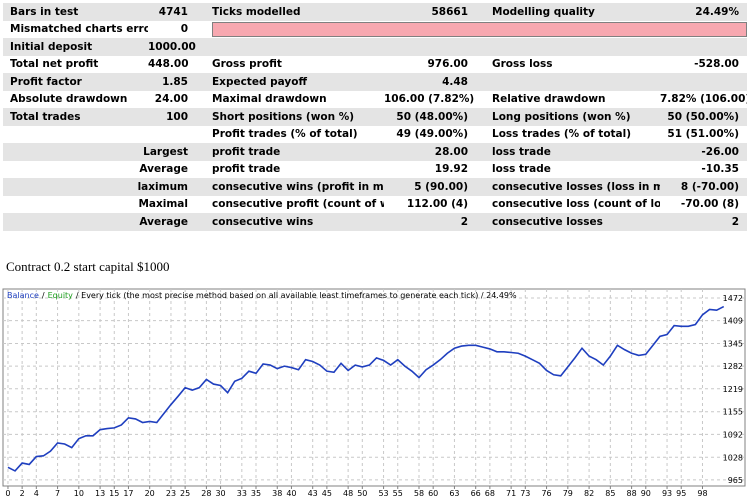 The width and height of the screenshot is (750, 502). Describe the element at coordinates (479, 29) in the screenshot. I see `quality-bar` at that location.